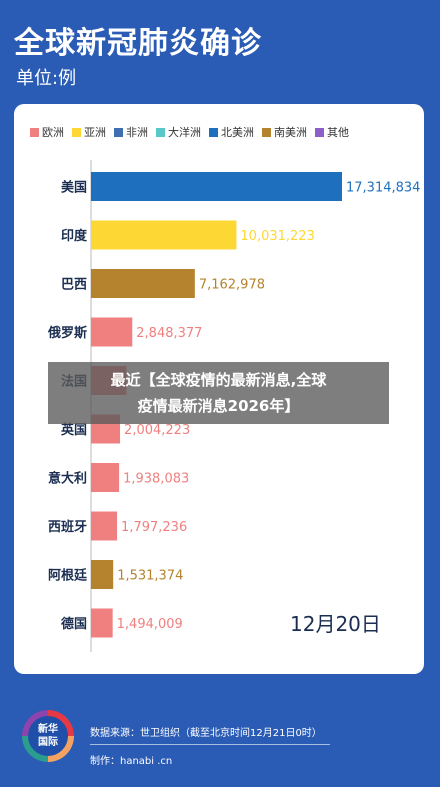  I want to click on value-label: 1,494,009, so click(150, 624).